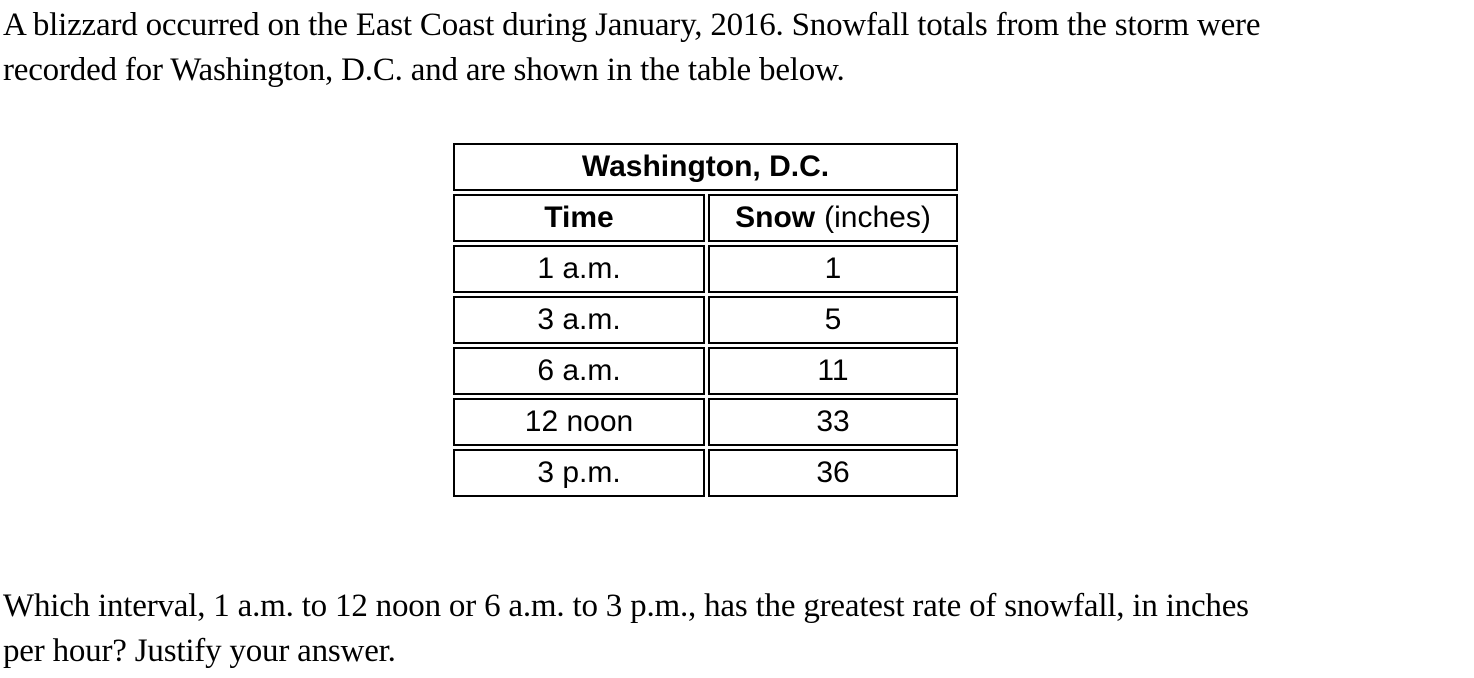  I want to click on table-title: Washington, D.C., so click(705, 167).